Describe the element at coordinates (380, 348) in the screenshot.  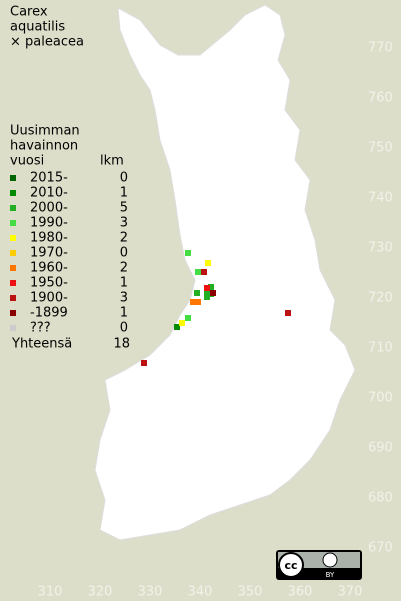
I see `y-grid-label: 710` at that location.